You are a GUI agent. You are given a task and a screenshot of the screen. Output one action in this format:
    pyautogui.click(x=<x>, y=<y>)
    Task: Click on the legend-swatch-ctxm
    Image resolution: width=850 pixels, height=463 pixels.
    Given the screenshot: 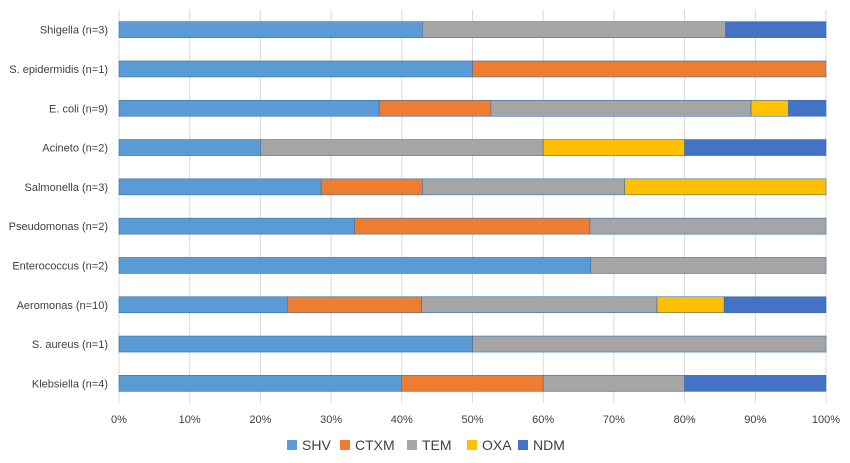 What is the action you would take?
    pyautogui.click(x=345, y=445)
    